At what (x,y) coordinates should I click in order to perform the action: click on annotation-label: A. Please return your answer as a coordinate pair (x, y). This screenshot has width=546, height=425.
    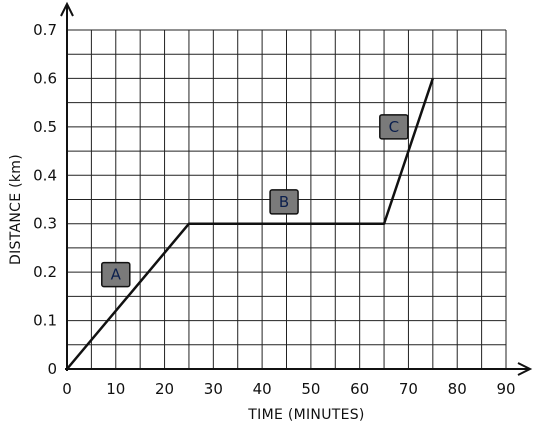
    Looking at the image, I should click on (116, 275).